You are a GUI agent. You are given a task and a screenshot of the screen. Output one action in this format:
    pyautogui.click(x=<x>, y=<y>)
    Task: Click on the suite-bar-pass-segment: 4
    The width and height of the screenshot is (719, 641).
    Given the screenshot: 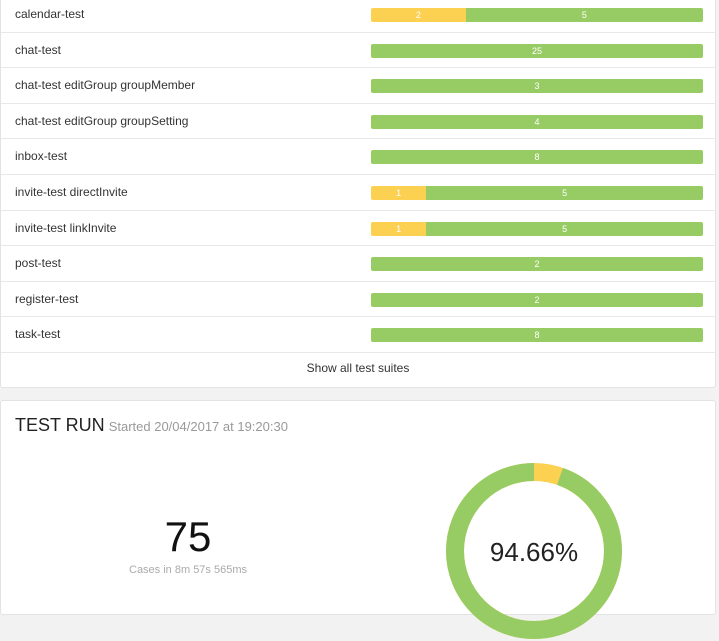 What is the action you would take?
    pyautogui.click(x=537, y=121)
    